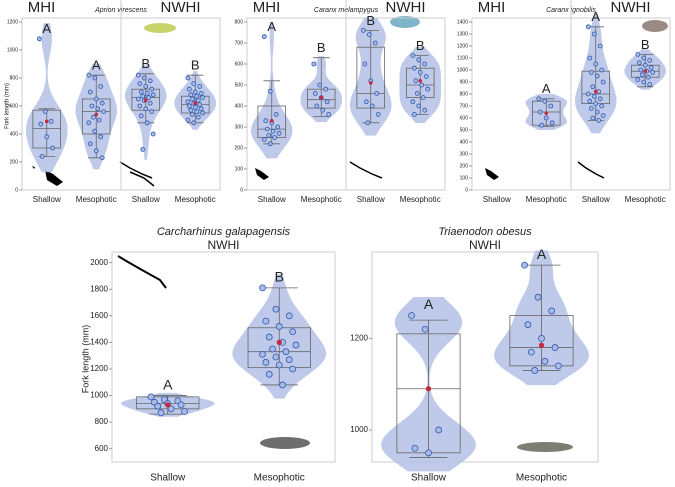  Describe the element at coordinates (405, 22) in the screenshot. I see `fish-icon` at that location.